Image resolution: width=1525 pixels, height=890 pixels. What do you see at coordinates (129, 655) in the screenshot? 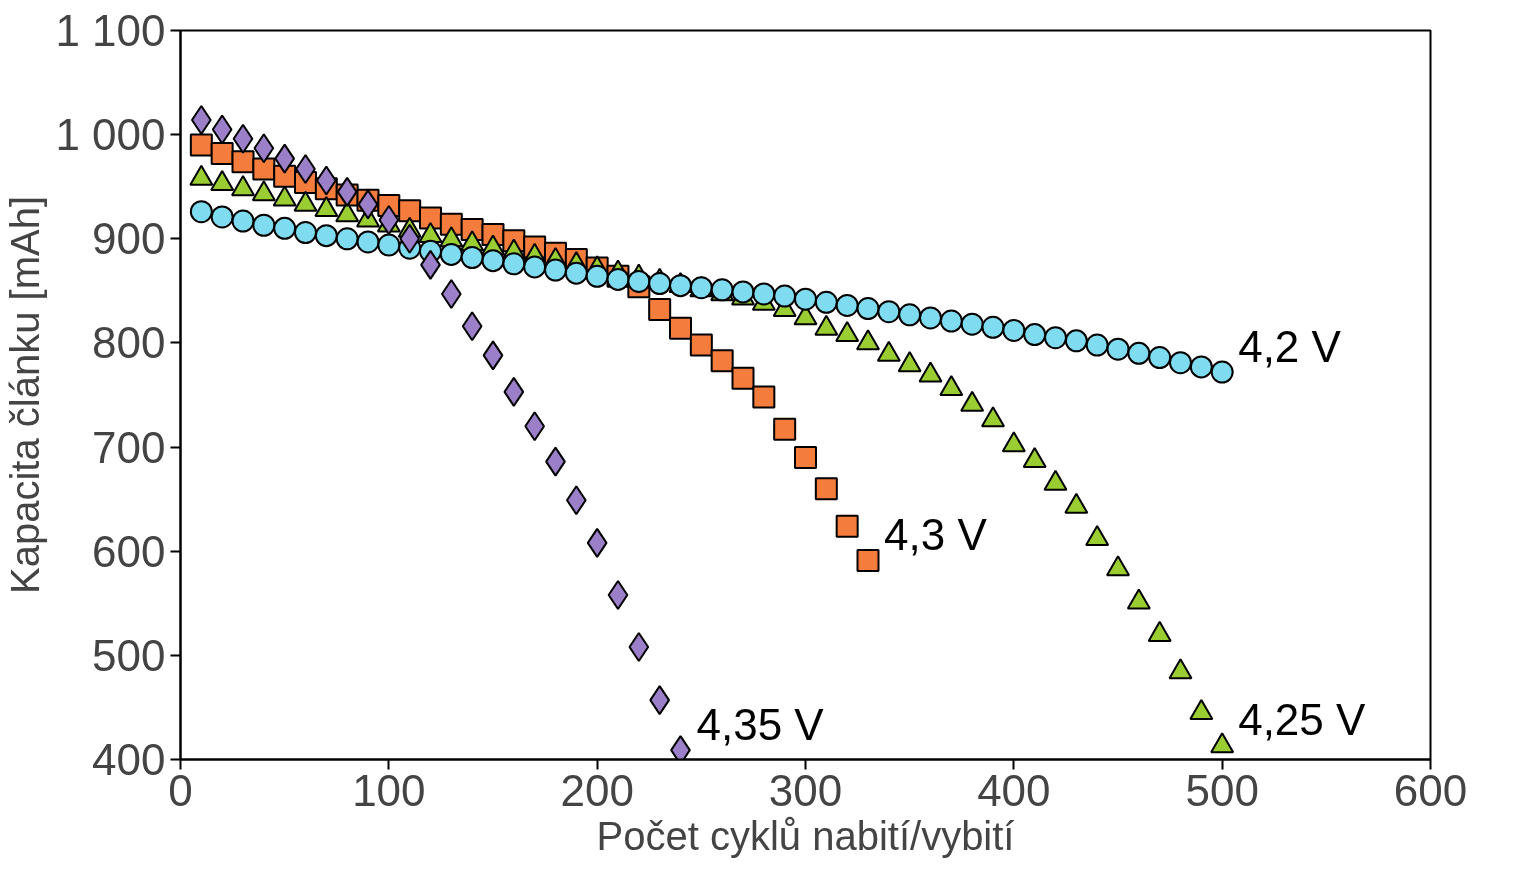
I see `y-tick-label: 500` at bounding box center [129, 655].